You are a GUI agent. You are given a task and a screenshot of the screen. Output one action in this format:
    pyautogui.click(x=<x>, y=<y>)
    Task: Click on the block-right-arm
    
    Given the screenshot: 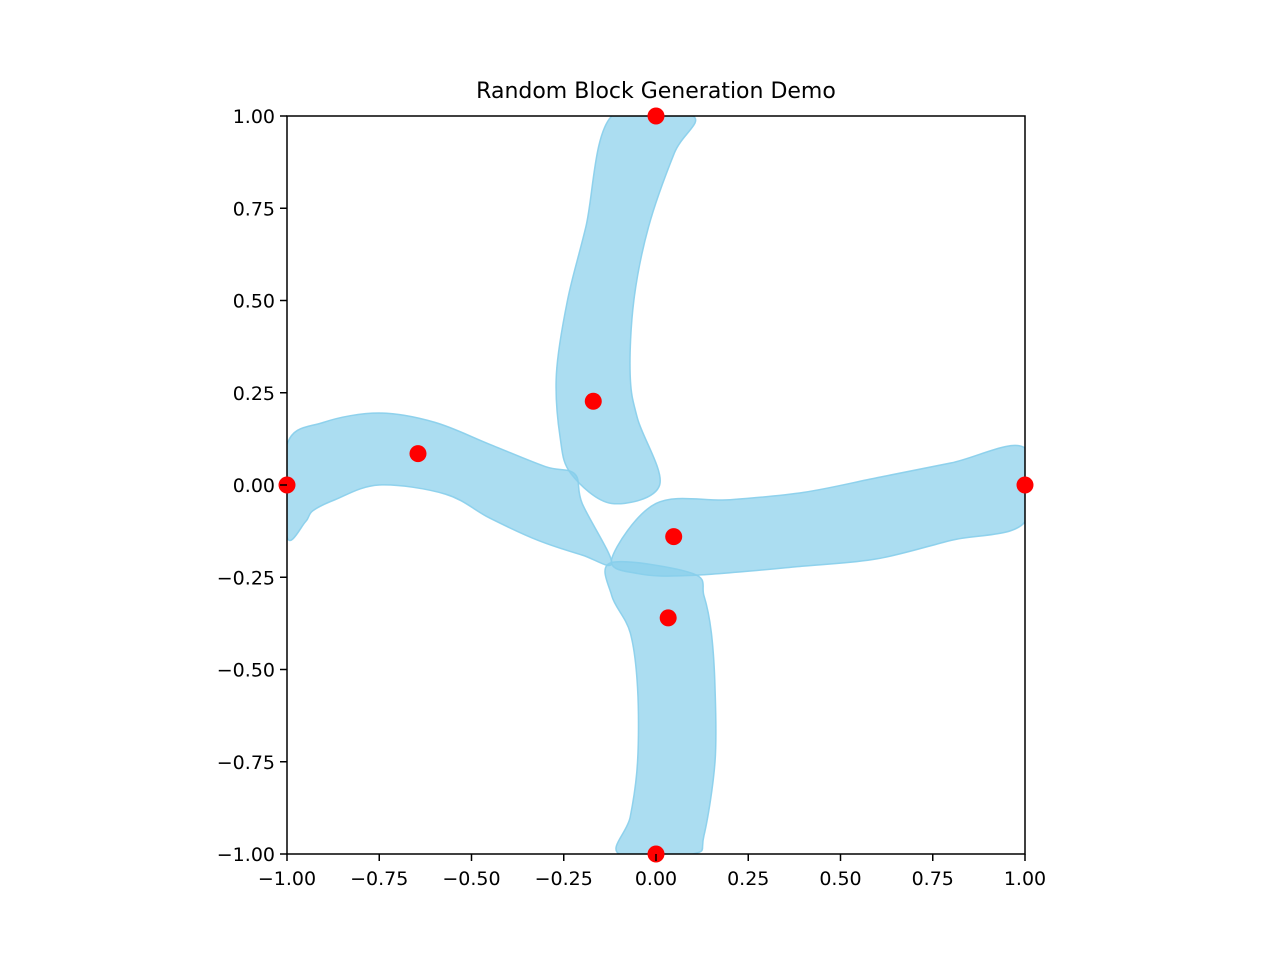 What is the action you would take?
    pyautogui.click(x=817, y=510)
    